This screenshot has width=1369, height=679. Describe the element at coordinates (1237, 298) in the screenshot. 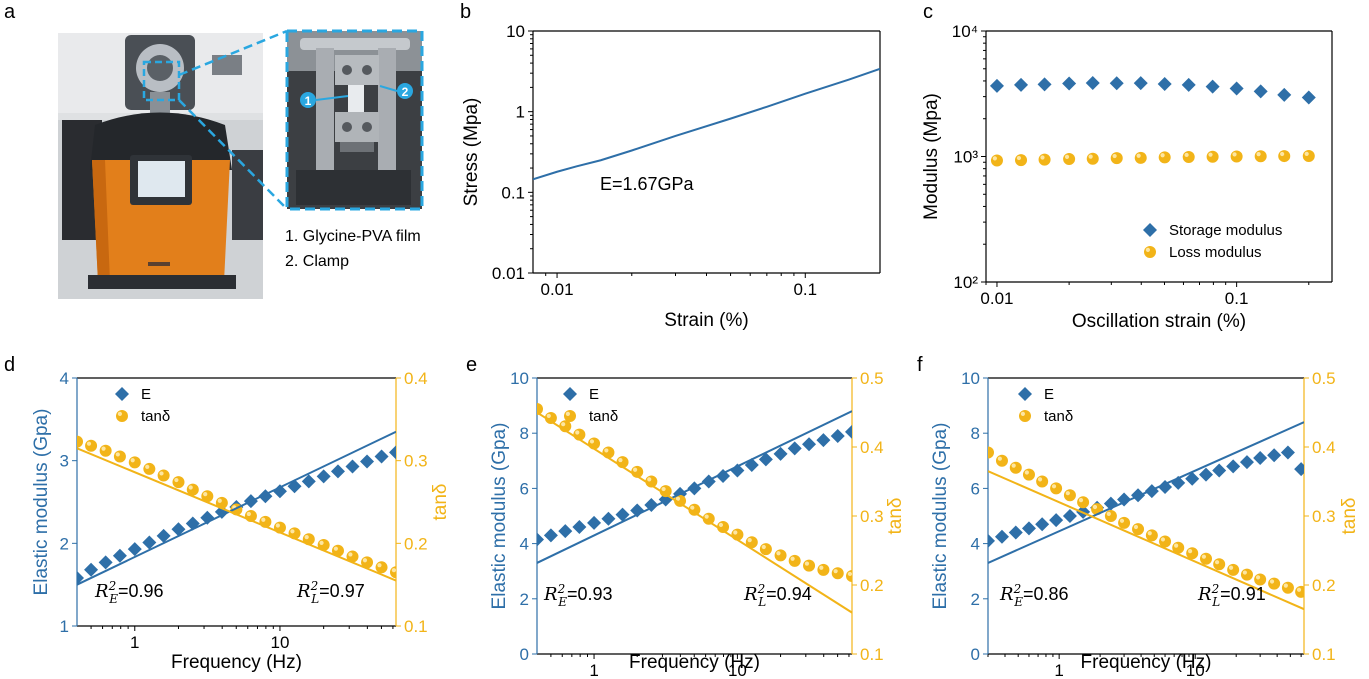

I see `x-tick-label-c: 0.1` at that location.